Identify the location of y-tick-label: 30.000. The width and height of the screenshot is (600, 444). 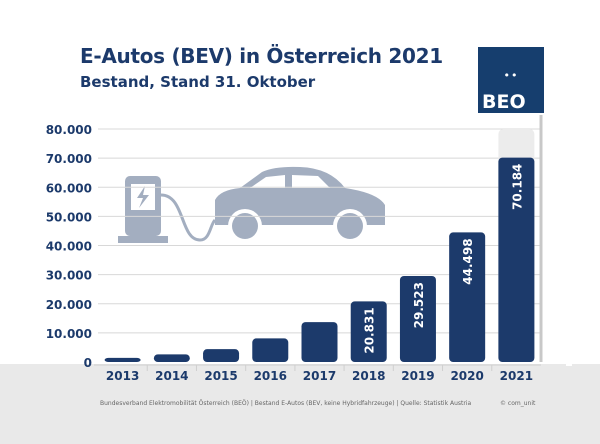
(69, 276).